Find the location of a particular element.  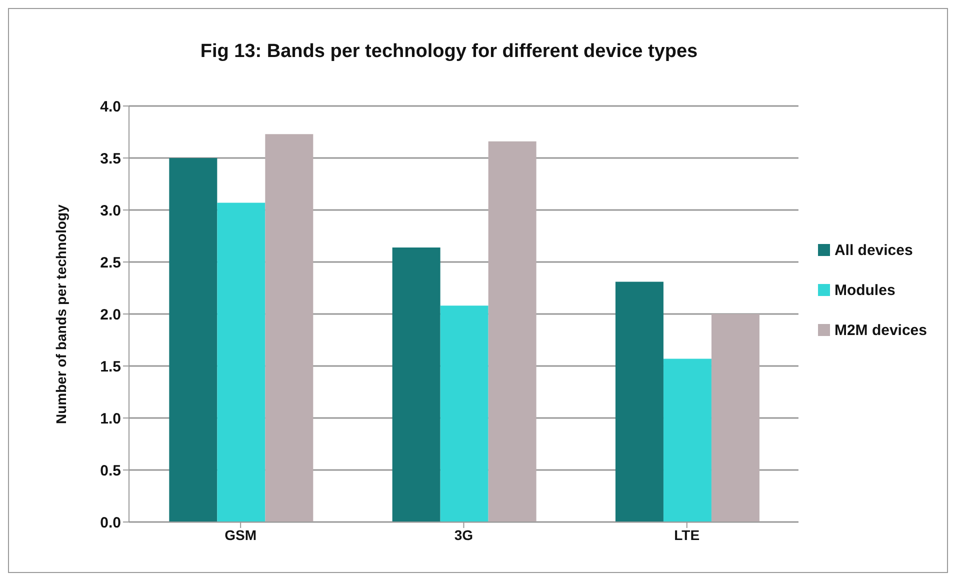

x-tick-label: GSM is located at coordinates (240, 534).